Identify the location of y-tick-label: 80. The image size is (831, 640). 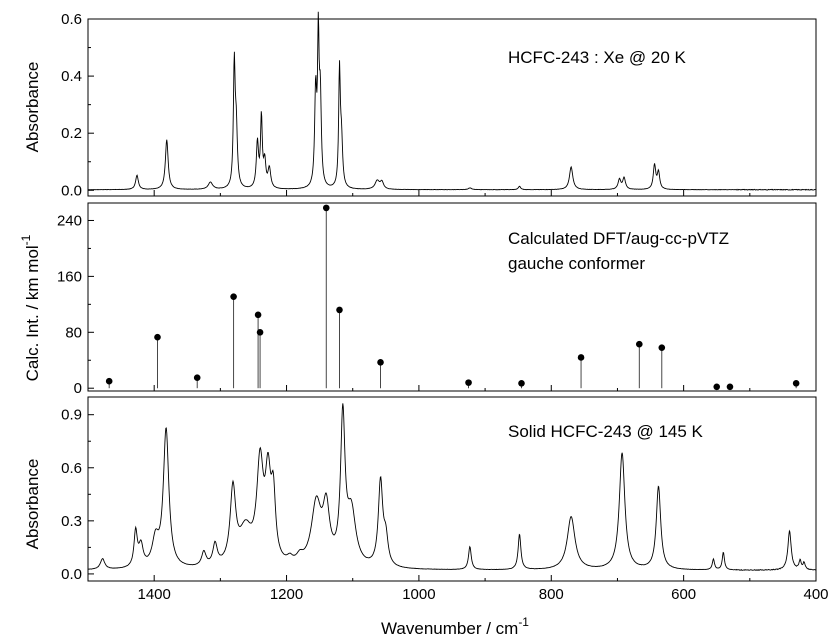
(73, 332).